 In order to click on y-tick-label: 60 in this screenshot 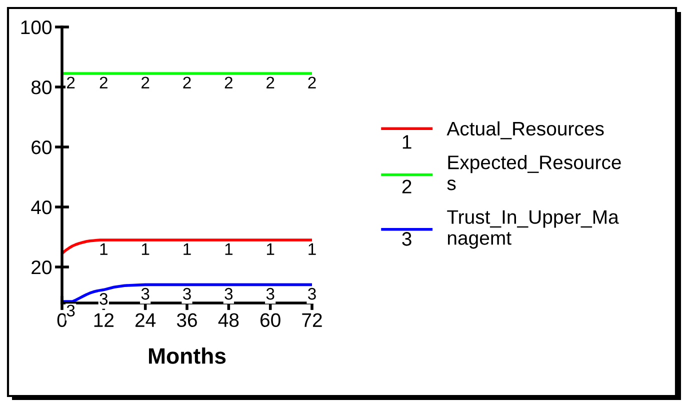, I will do `click(42, 147)`.